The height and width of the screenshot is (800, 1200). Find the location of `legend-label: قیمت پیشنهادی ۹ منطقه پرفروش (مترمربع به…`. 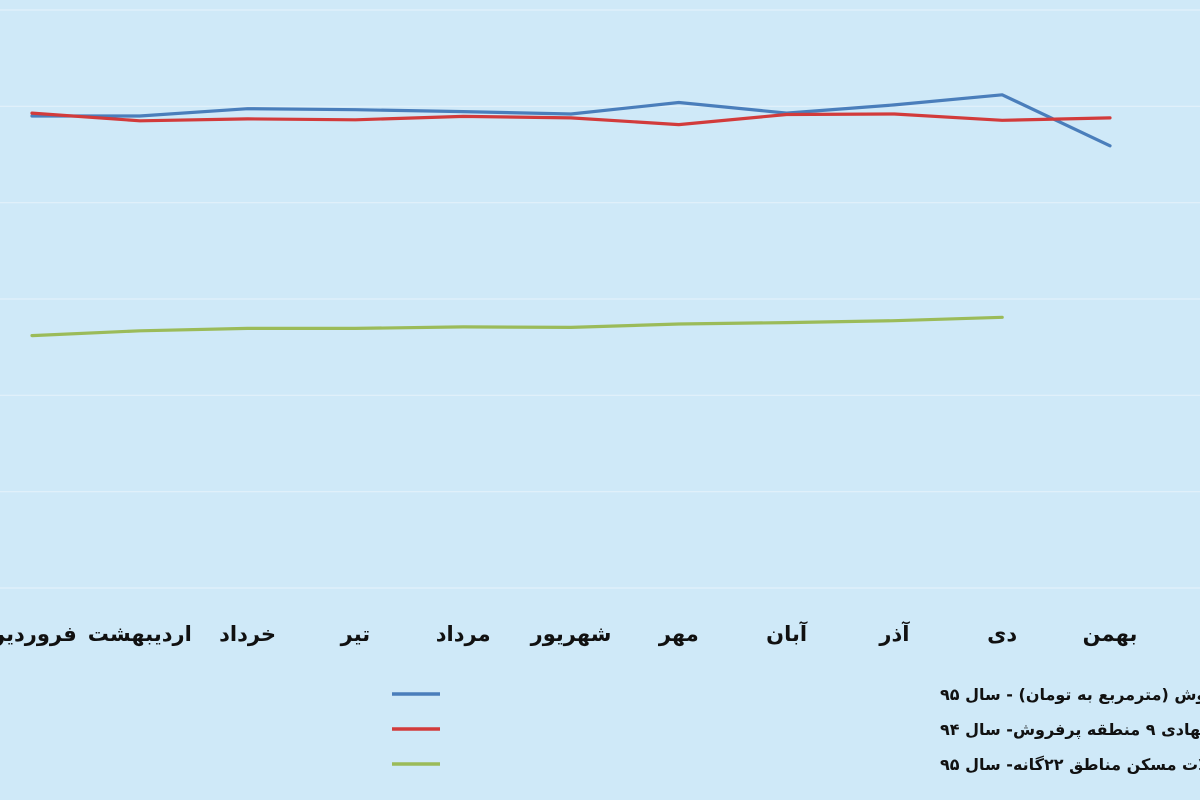

legend-label: قیمت پیشنهادی ۹ منطقه پرفروش (مترمربع به… is located at coordinates (1070, 695).